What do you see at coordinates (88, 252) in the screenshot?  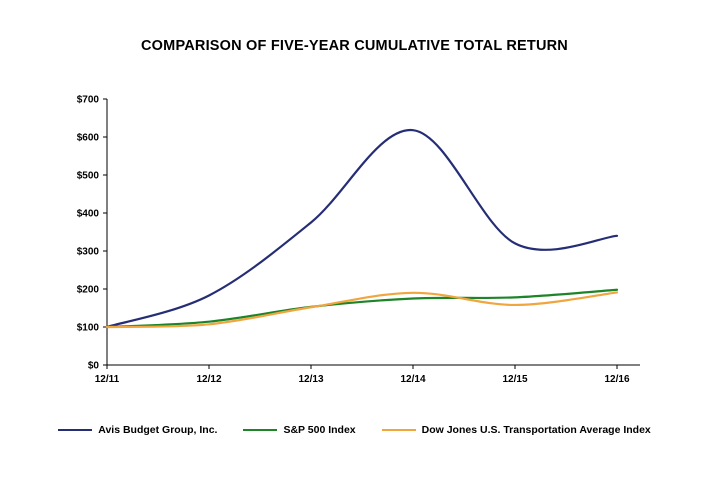 I see `y-axis-tick-label: $300` at bounding box center [88, 252].